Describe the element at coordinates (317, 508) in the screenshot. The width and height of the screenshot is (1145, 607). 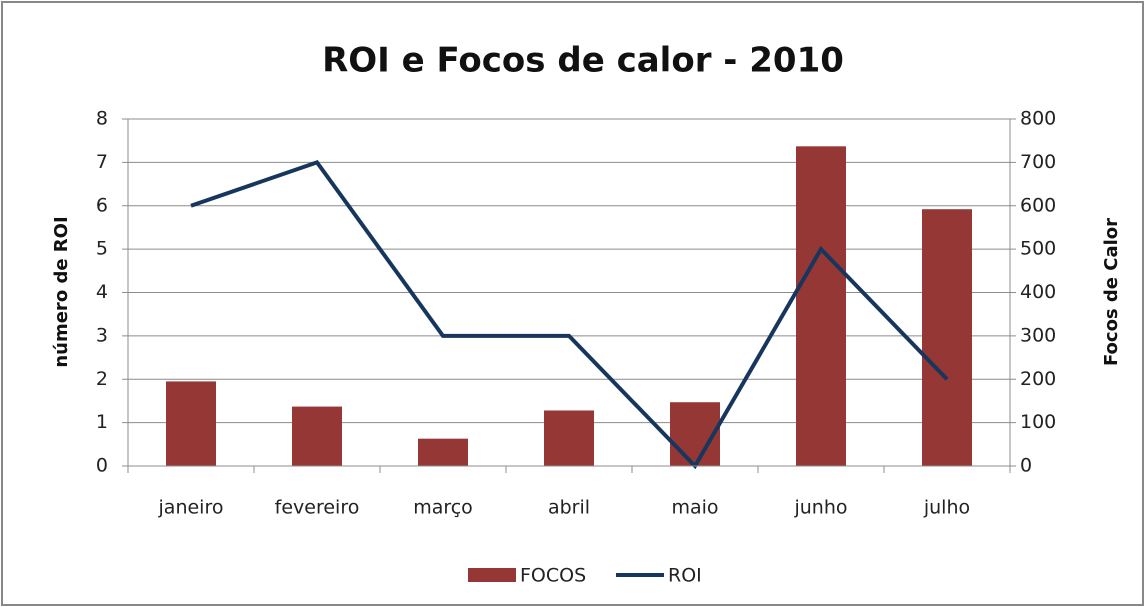
I see `x-tick-label: fevereiro` at that location.